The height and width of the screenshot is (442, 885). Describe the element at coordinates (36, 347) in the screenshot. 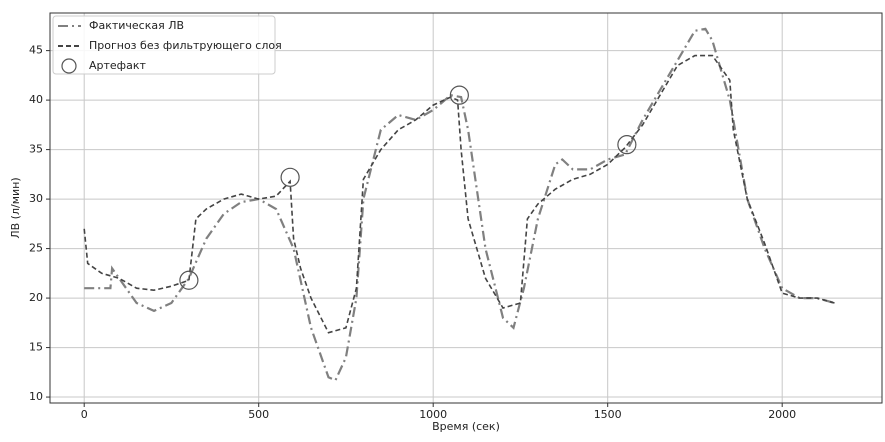

I see `y-tick-label: 15` at that location.